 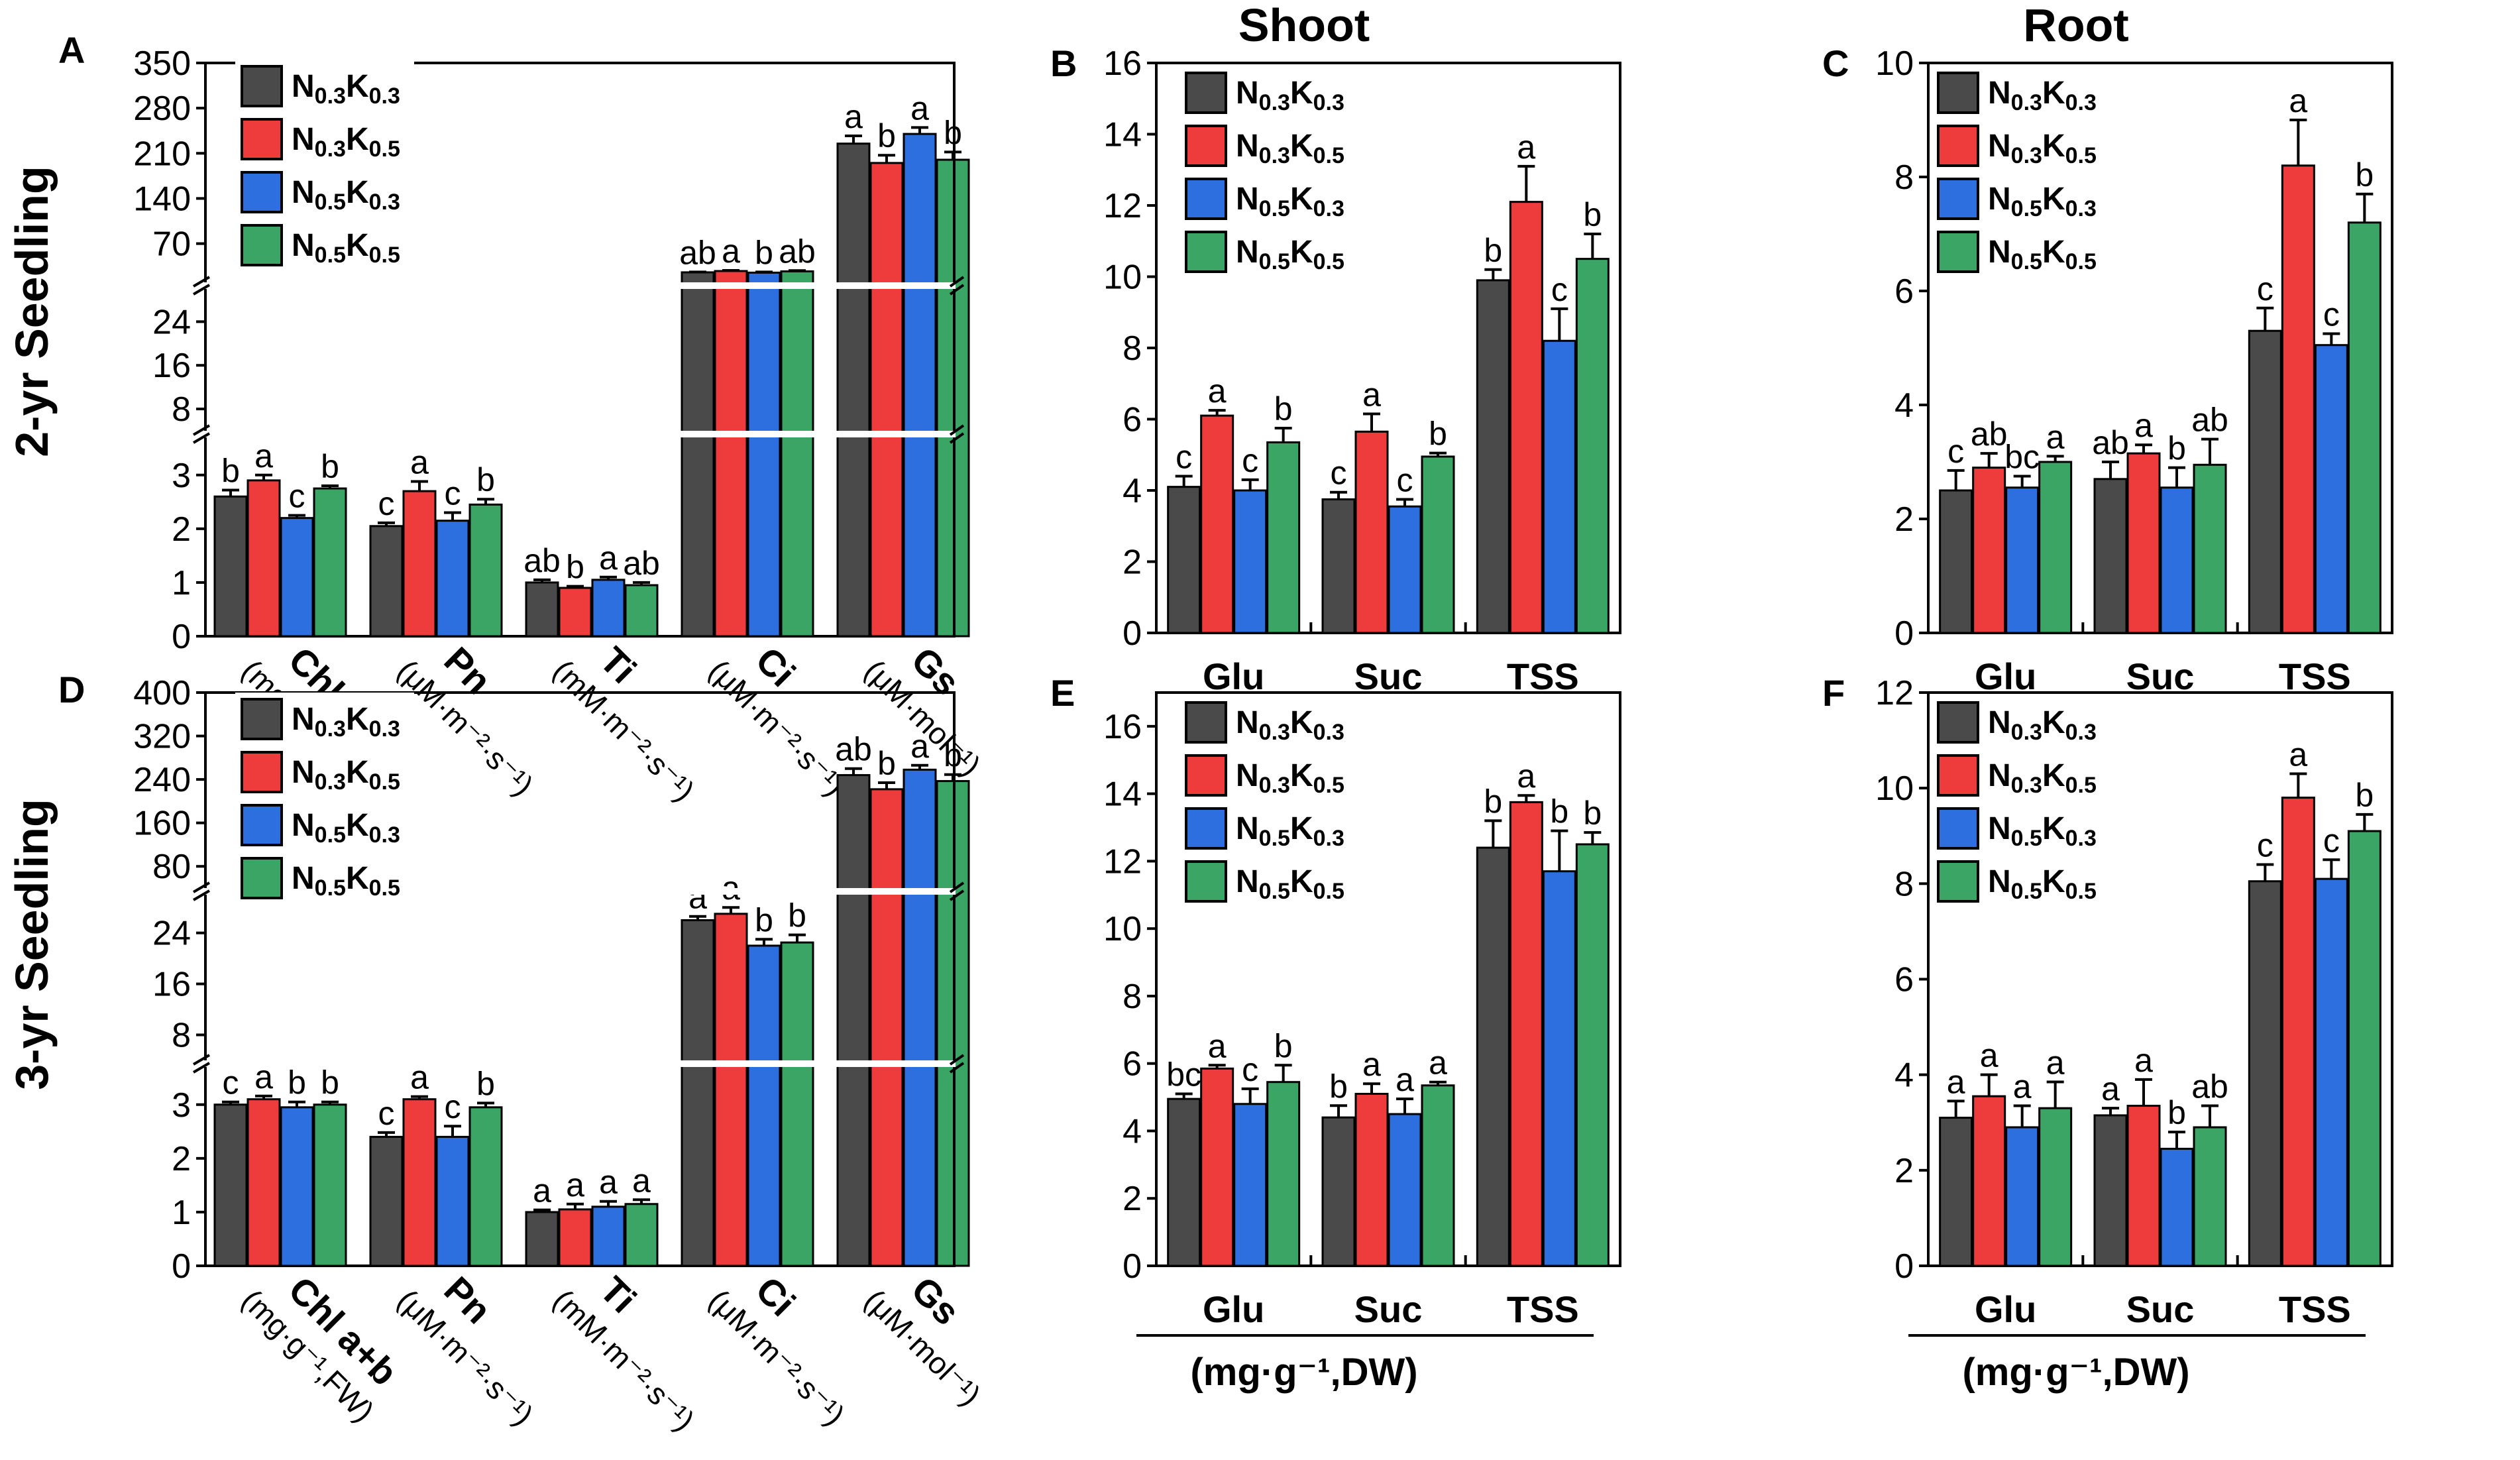 What do you see at coordinates (1894, 693) in the screenshot?
I see `y-tick-label-F: 12` at bounding box center [1894, 693].